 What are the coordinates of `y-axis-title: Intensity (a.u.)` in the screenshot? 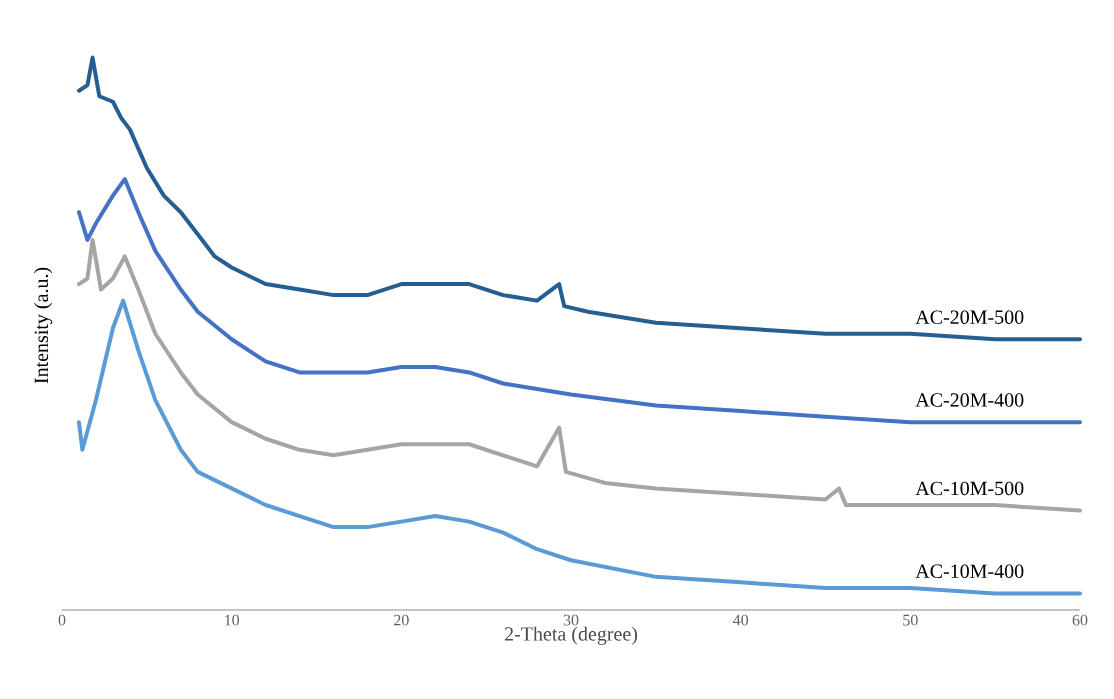 It's located at (43, 325).